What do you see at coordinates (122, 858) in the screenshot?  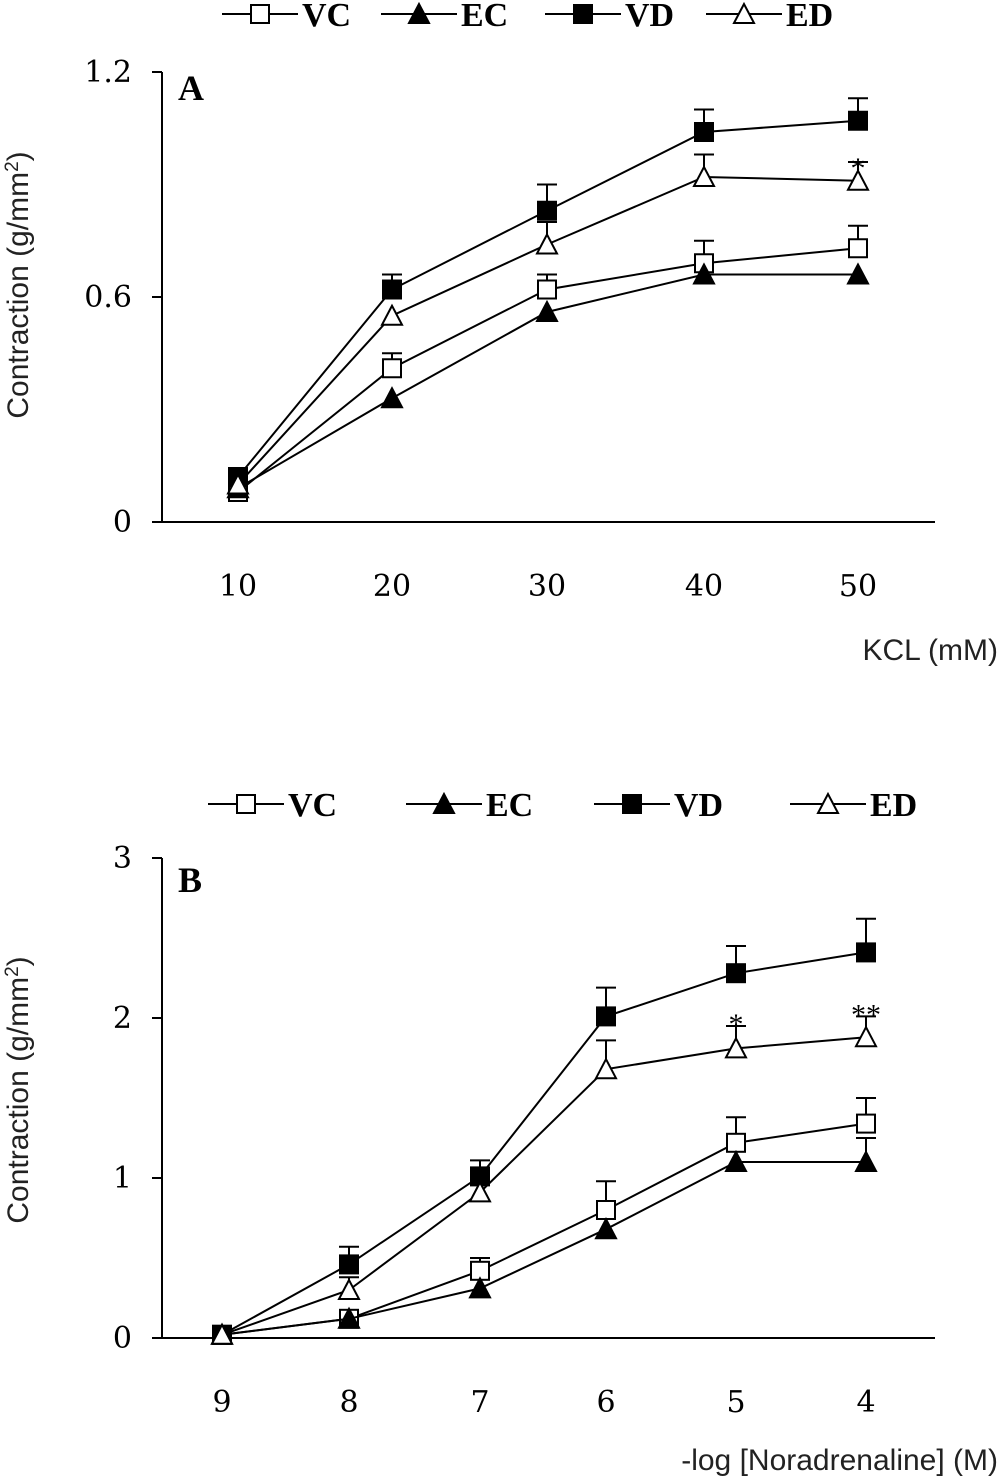 I see `y-tick-label-b: 3` at bounding box center [122, 858].